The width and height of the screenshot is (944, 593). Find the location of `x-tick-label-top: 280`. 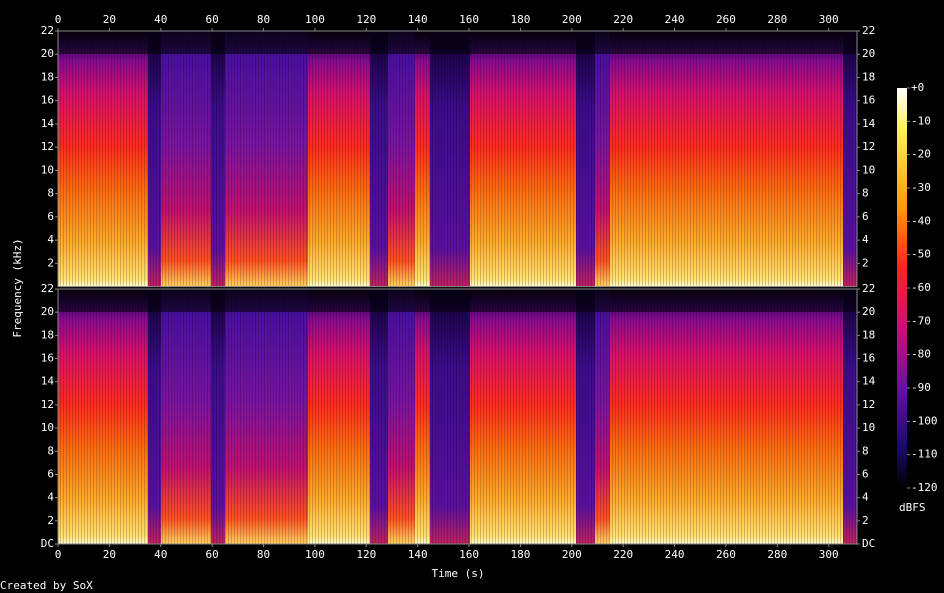

x-tick-label-top: 280 is located at coordinates (777, 19).